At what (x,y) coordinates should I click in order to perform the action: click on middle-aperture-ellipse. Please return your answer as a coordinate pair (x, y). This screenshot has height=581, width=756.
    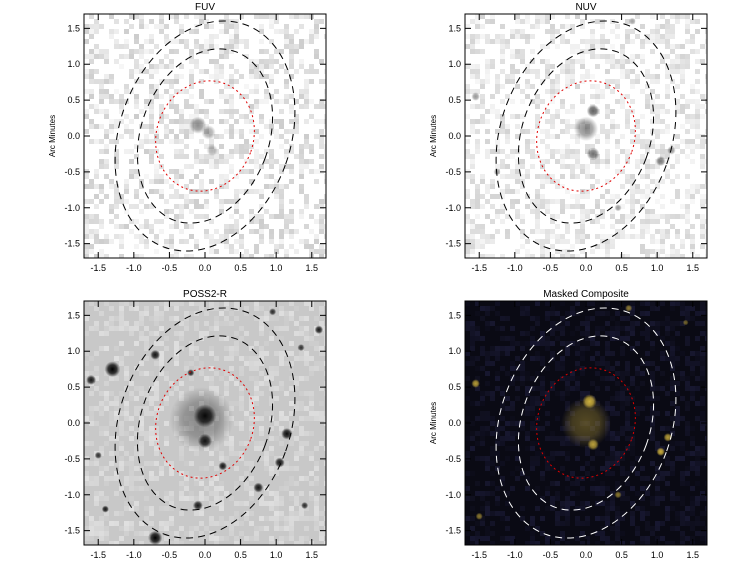
    Looking at the image, I should click on (586, 423).